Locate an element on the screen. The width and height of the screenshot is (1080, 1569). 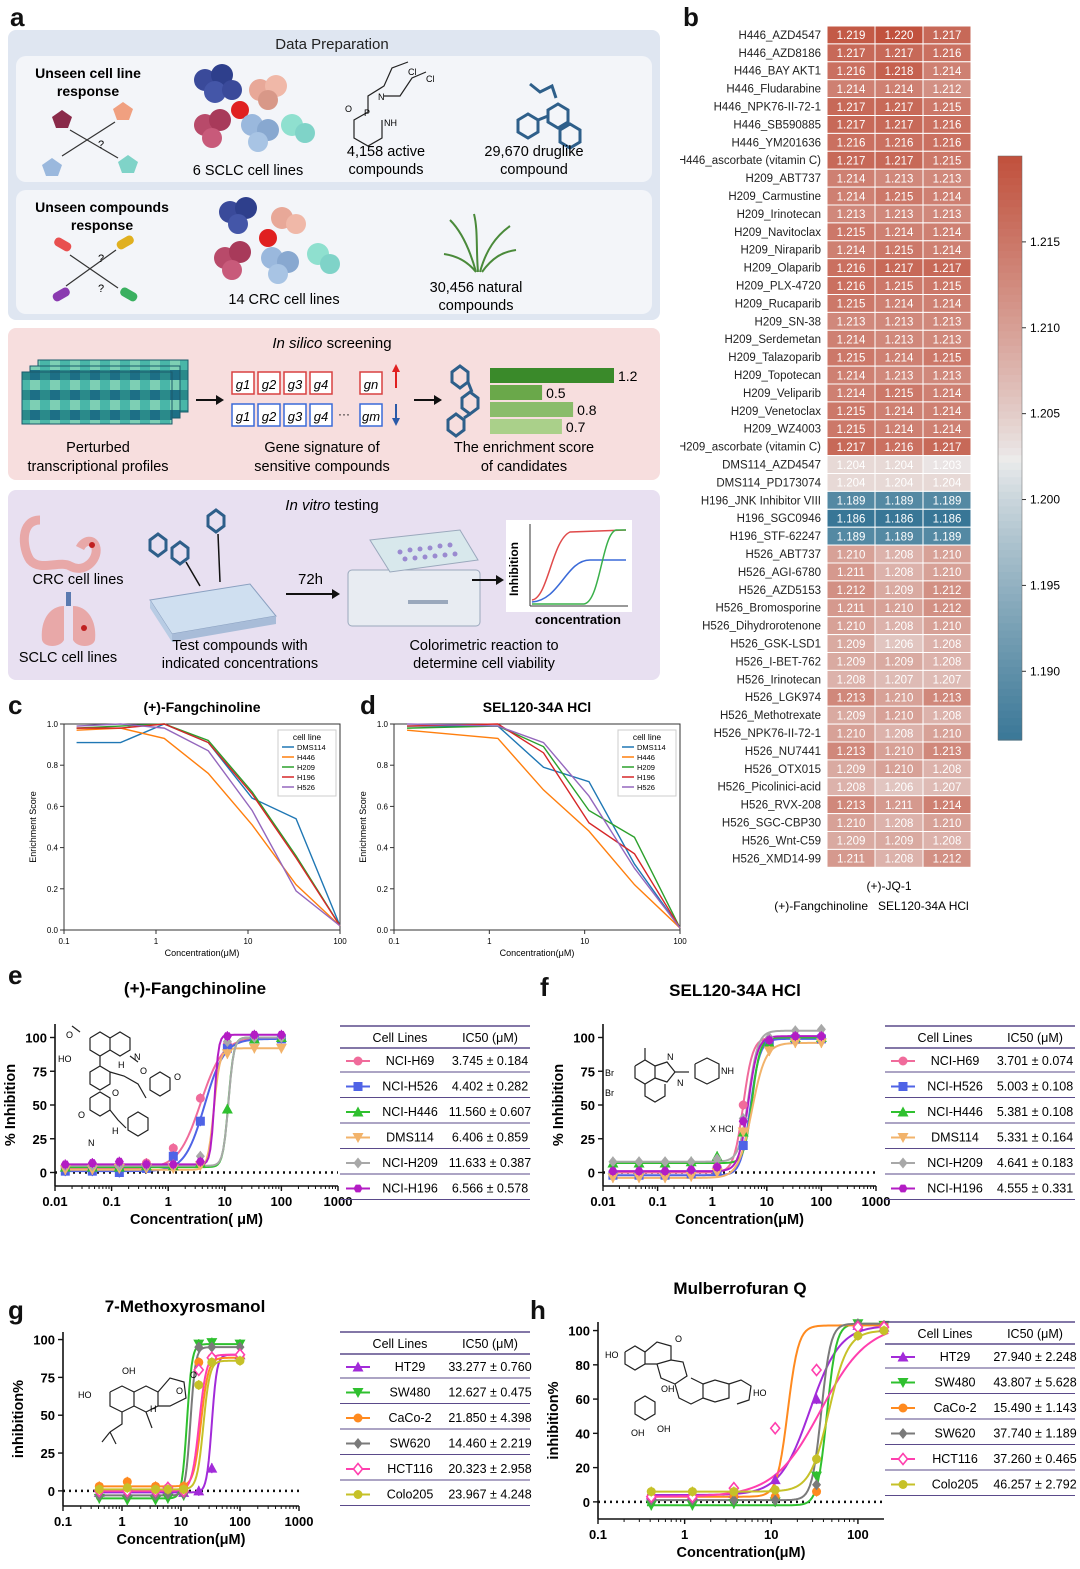
table-row-cell-line: CaCo-2 is located at coordinates (409, 1418).